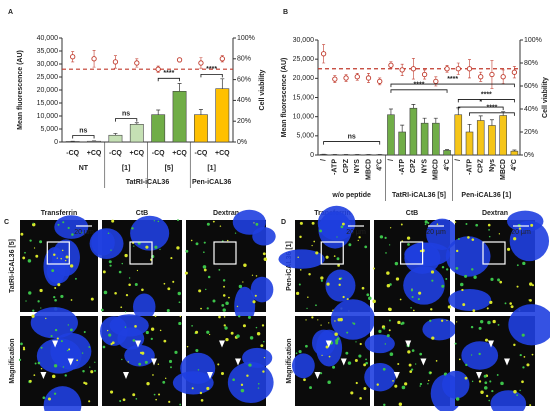  I want to click on arrowhead, so click(43, 375).